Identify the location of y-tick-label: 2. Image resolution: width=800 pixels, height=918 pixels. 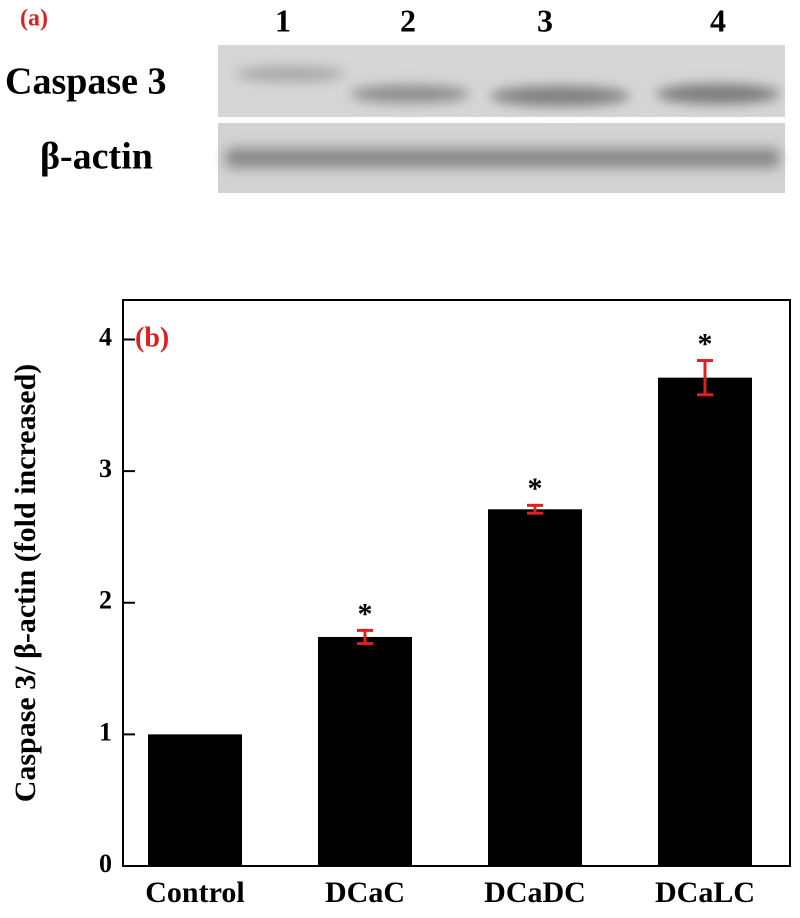
(105, 600).